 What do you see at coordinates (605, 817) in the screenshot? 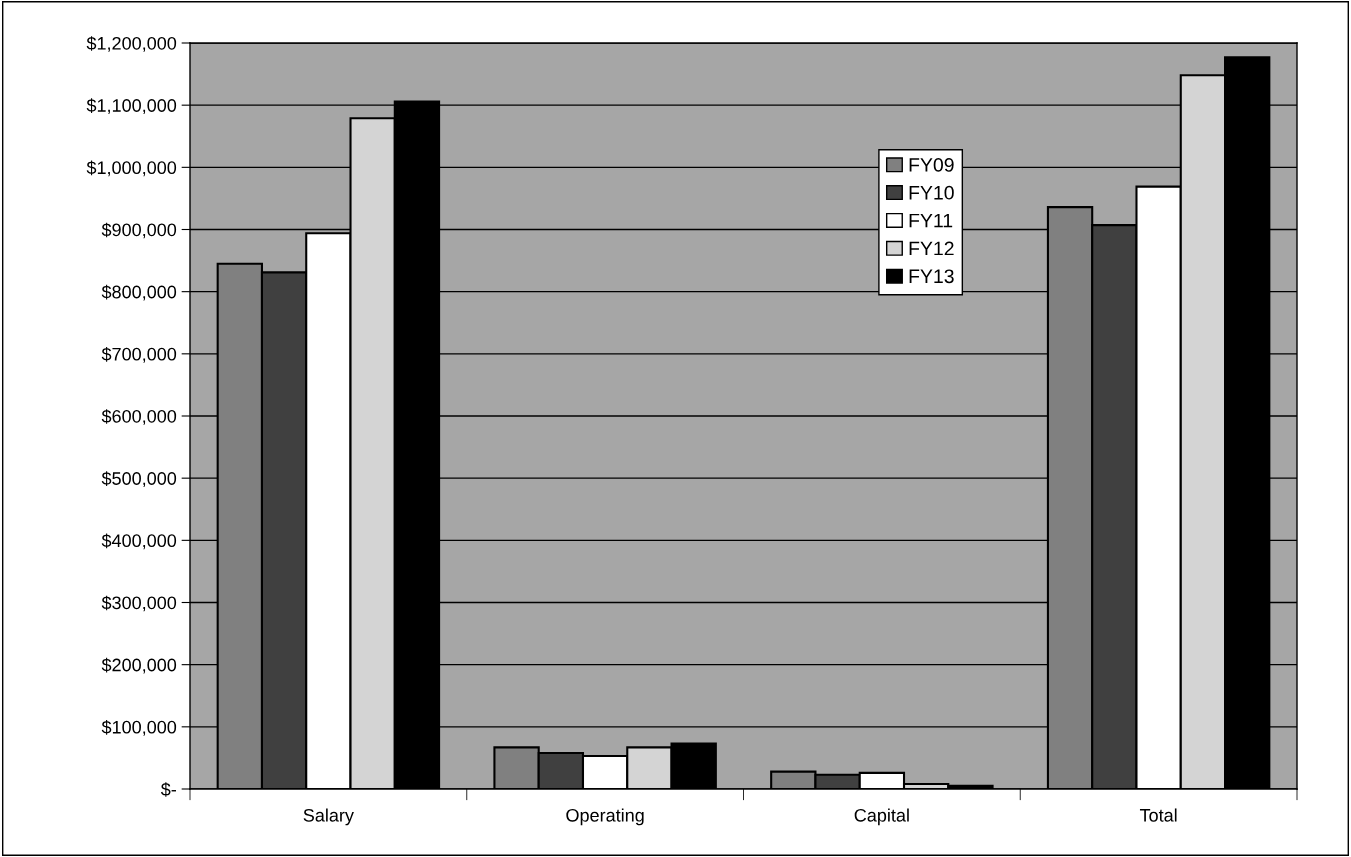
I see `x-tick-label: Operating` at bounding box center [605, 817].